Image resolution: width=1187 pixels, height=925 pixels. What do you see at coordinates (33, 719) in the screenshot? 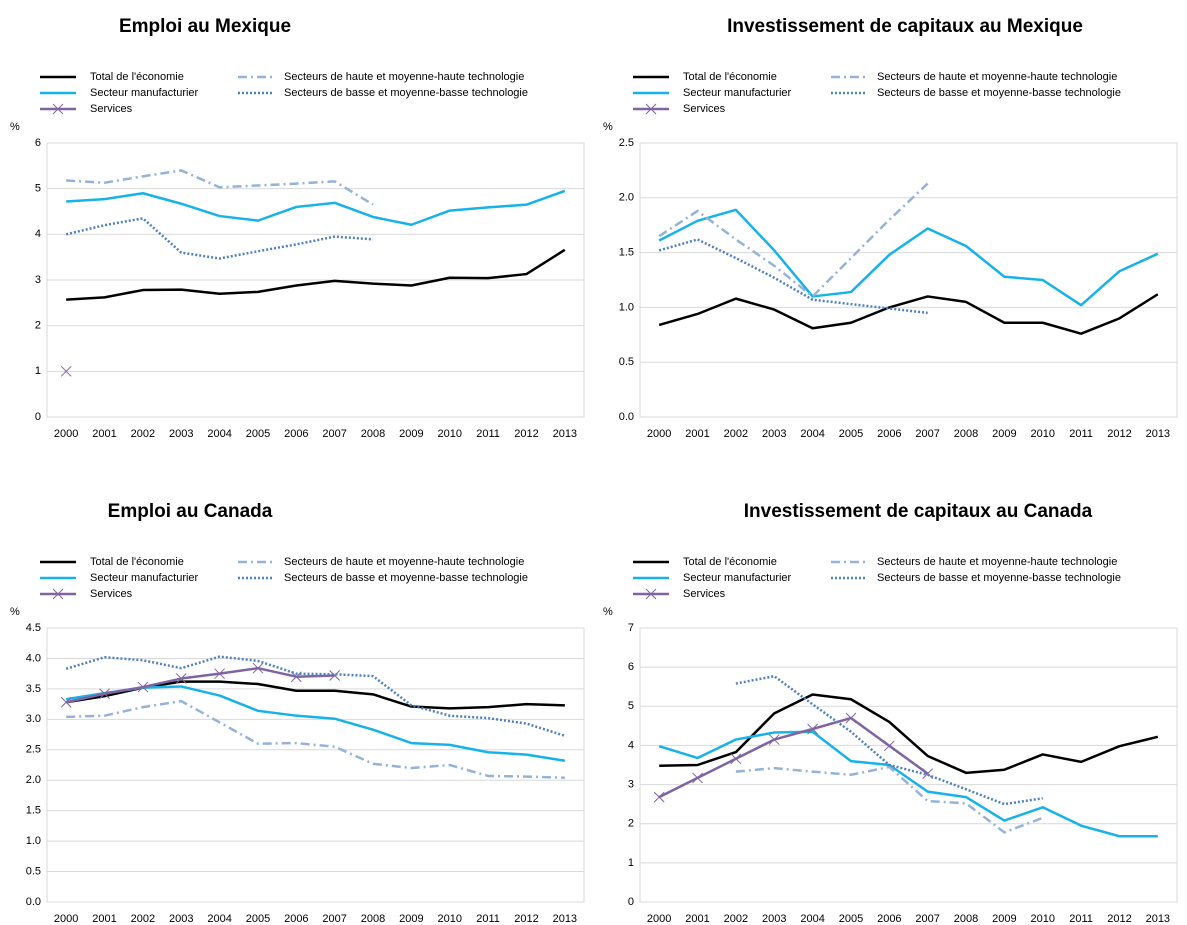
I see `y-tick-label: 3.0` at bounding box center [33, 719].